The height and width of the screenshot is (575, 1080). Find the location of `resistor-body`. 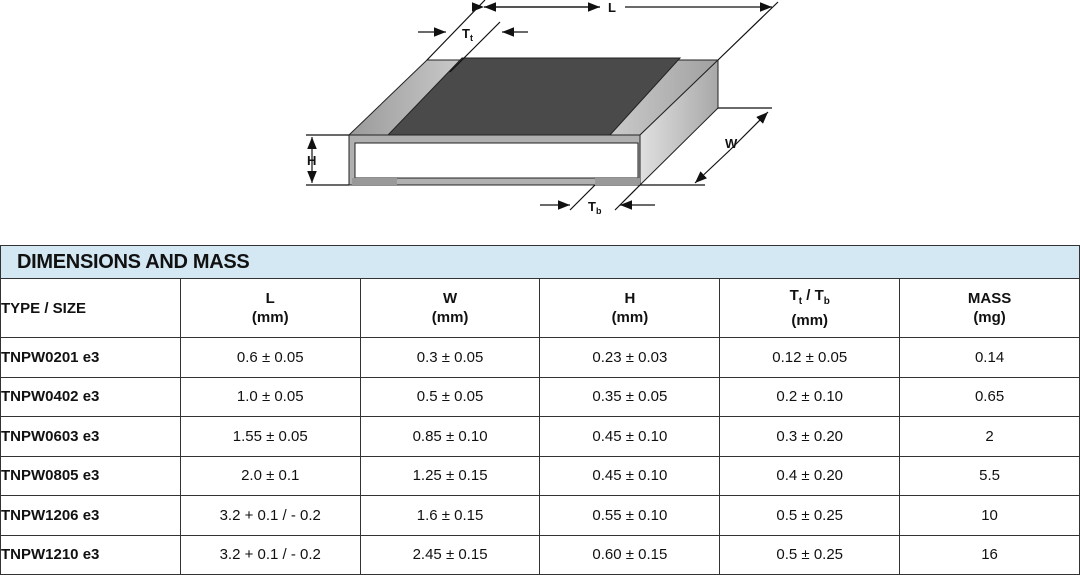

resistor-body is located at coordinates (533, 122).